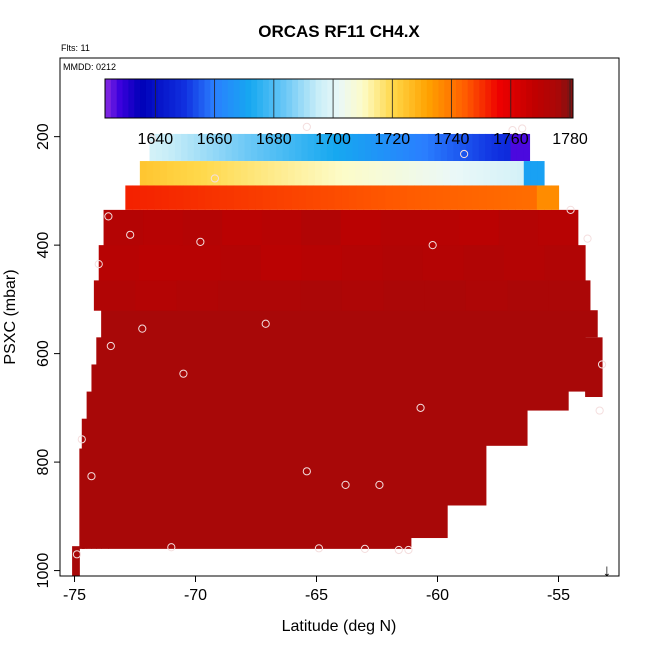  Describe the element at coordinates (339, 626) in the screenshot. I see `x-axis-label: Latitude (deg N)` at that location.